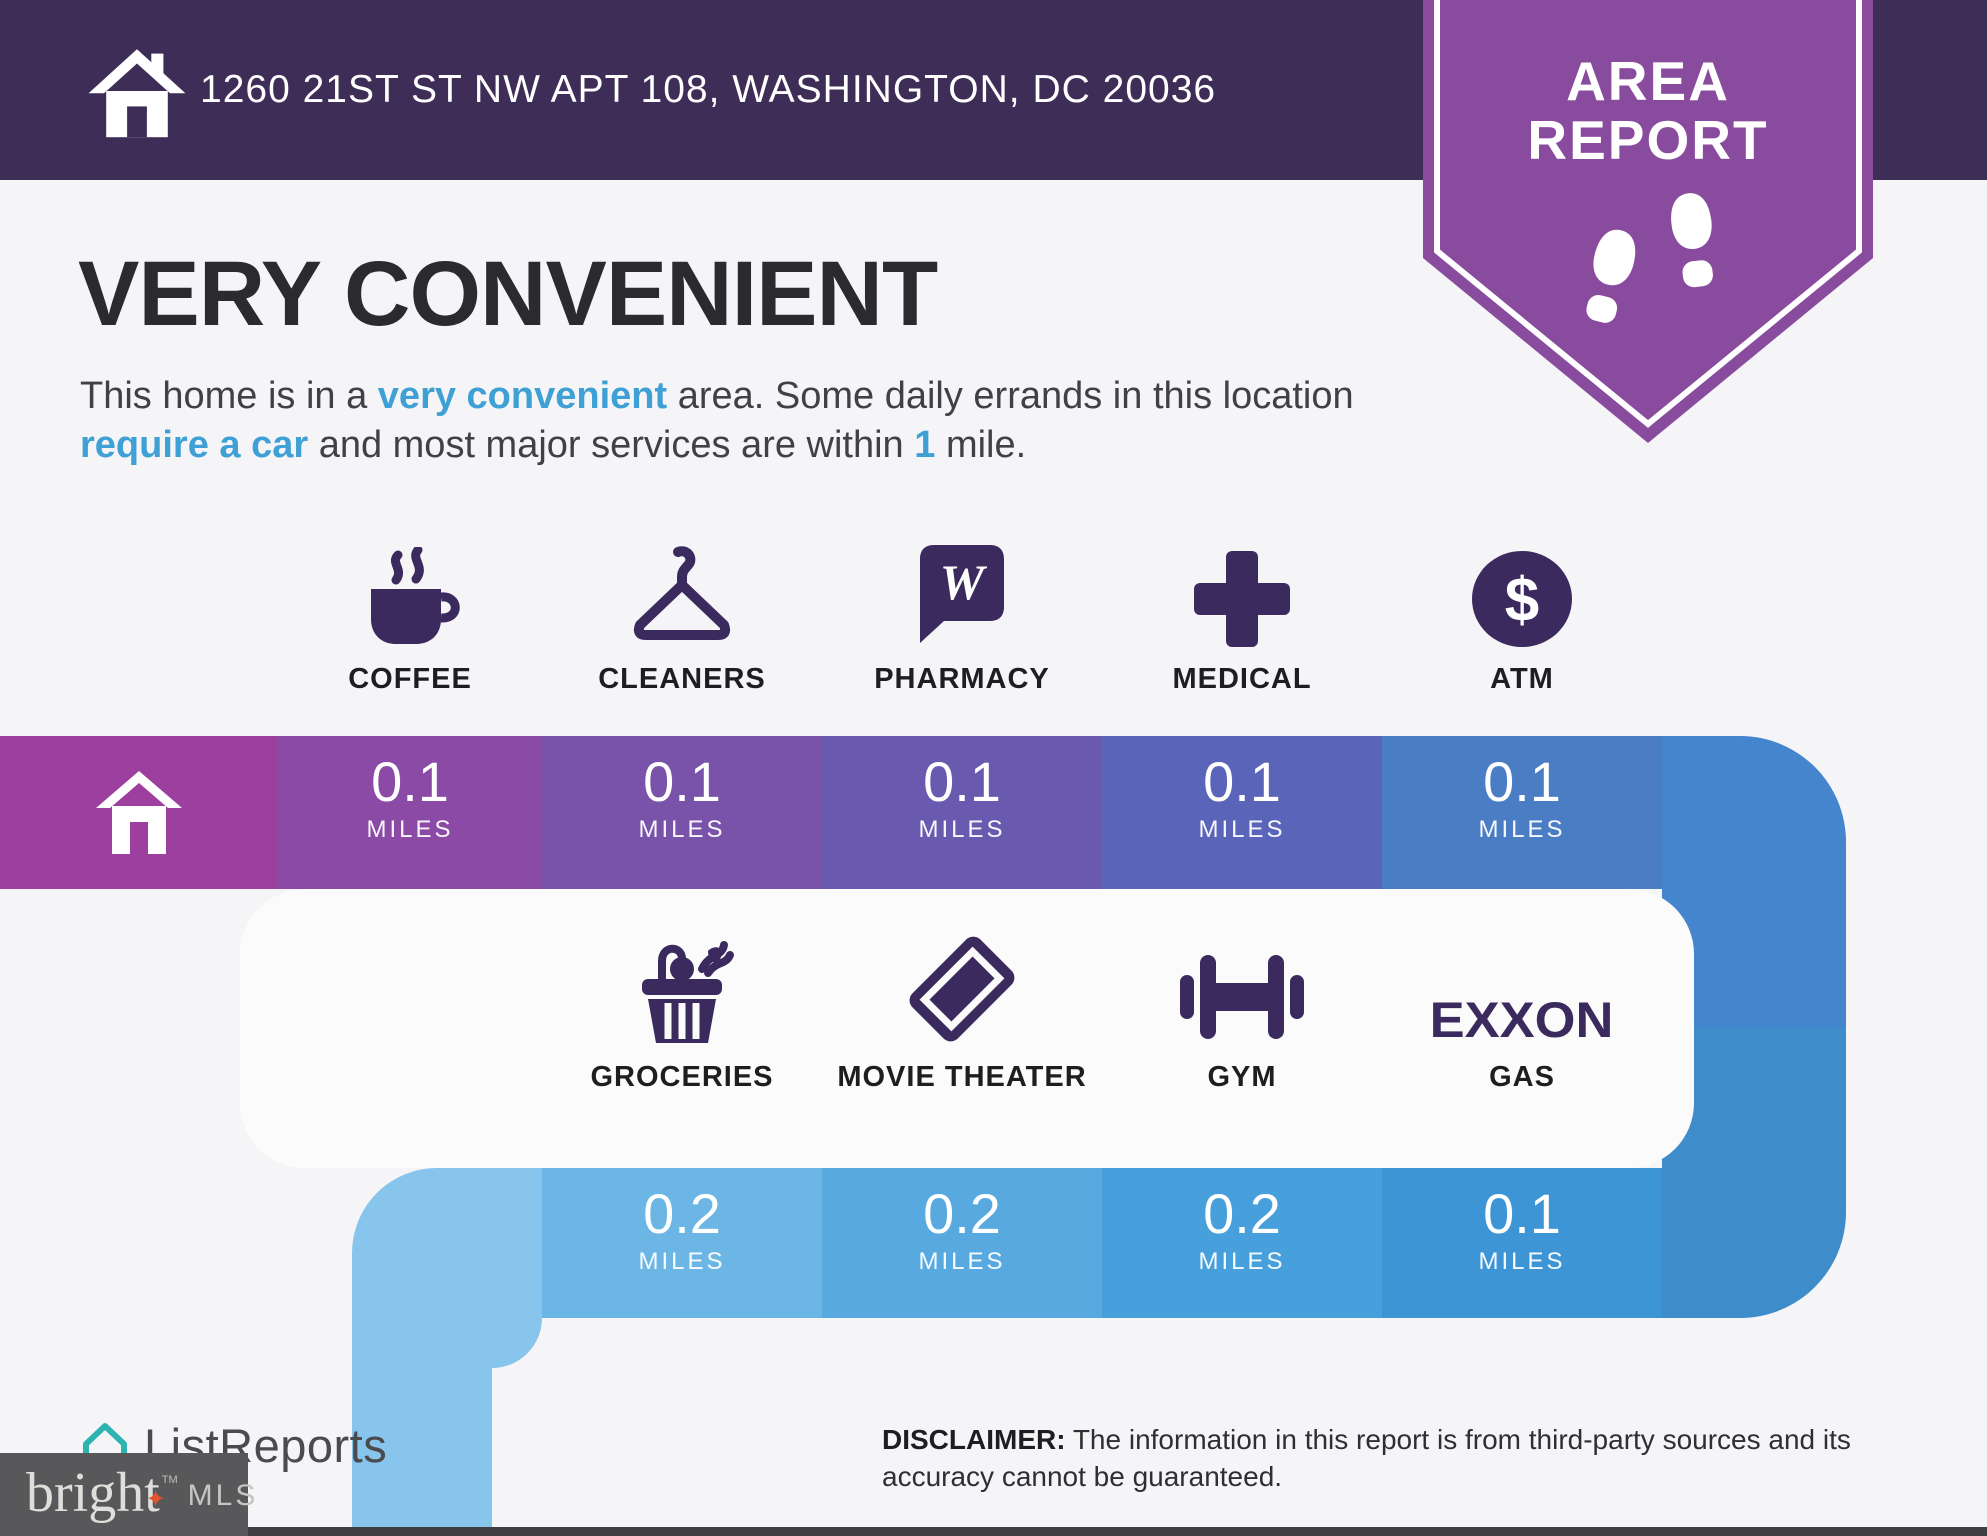 The width and height of the screenshot is (1987, 1536). Describe the element at coordinates (962, 989) in the screenshot. I see `movie-ticket-icon` at that location.